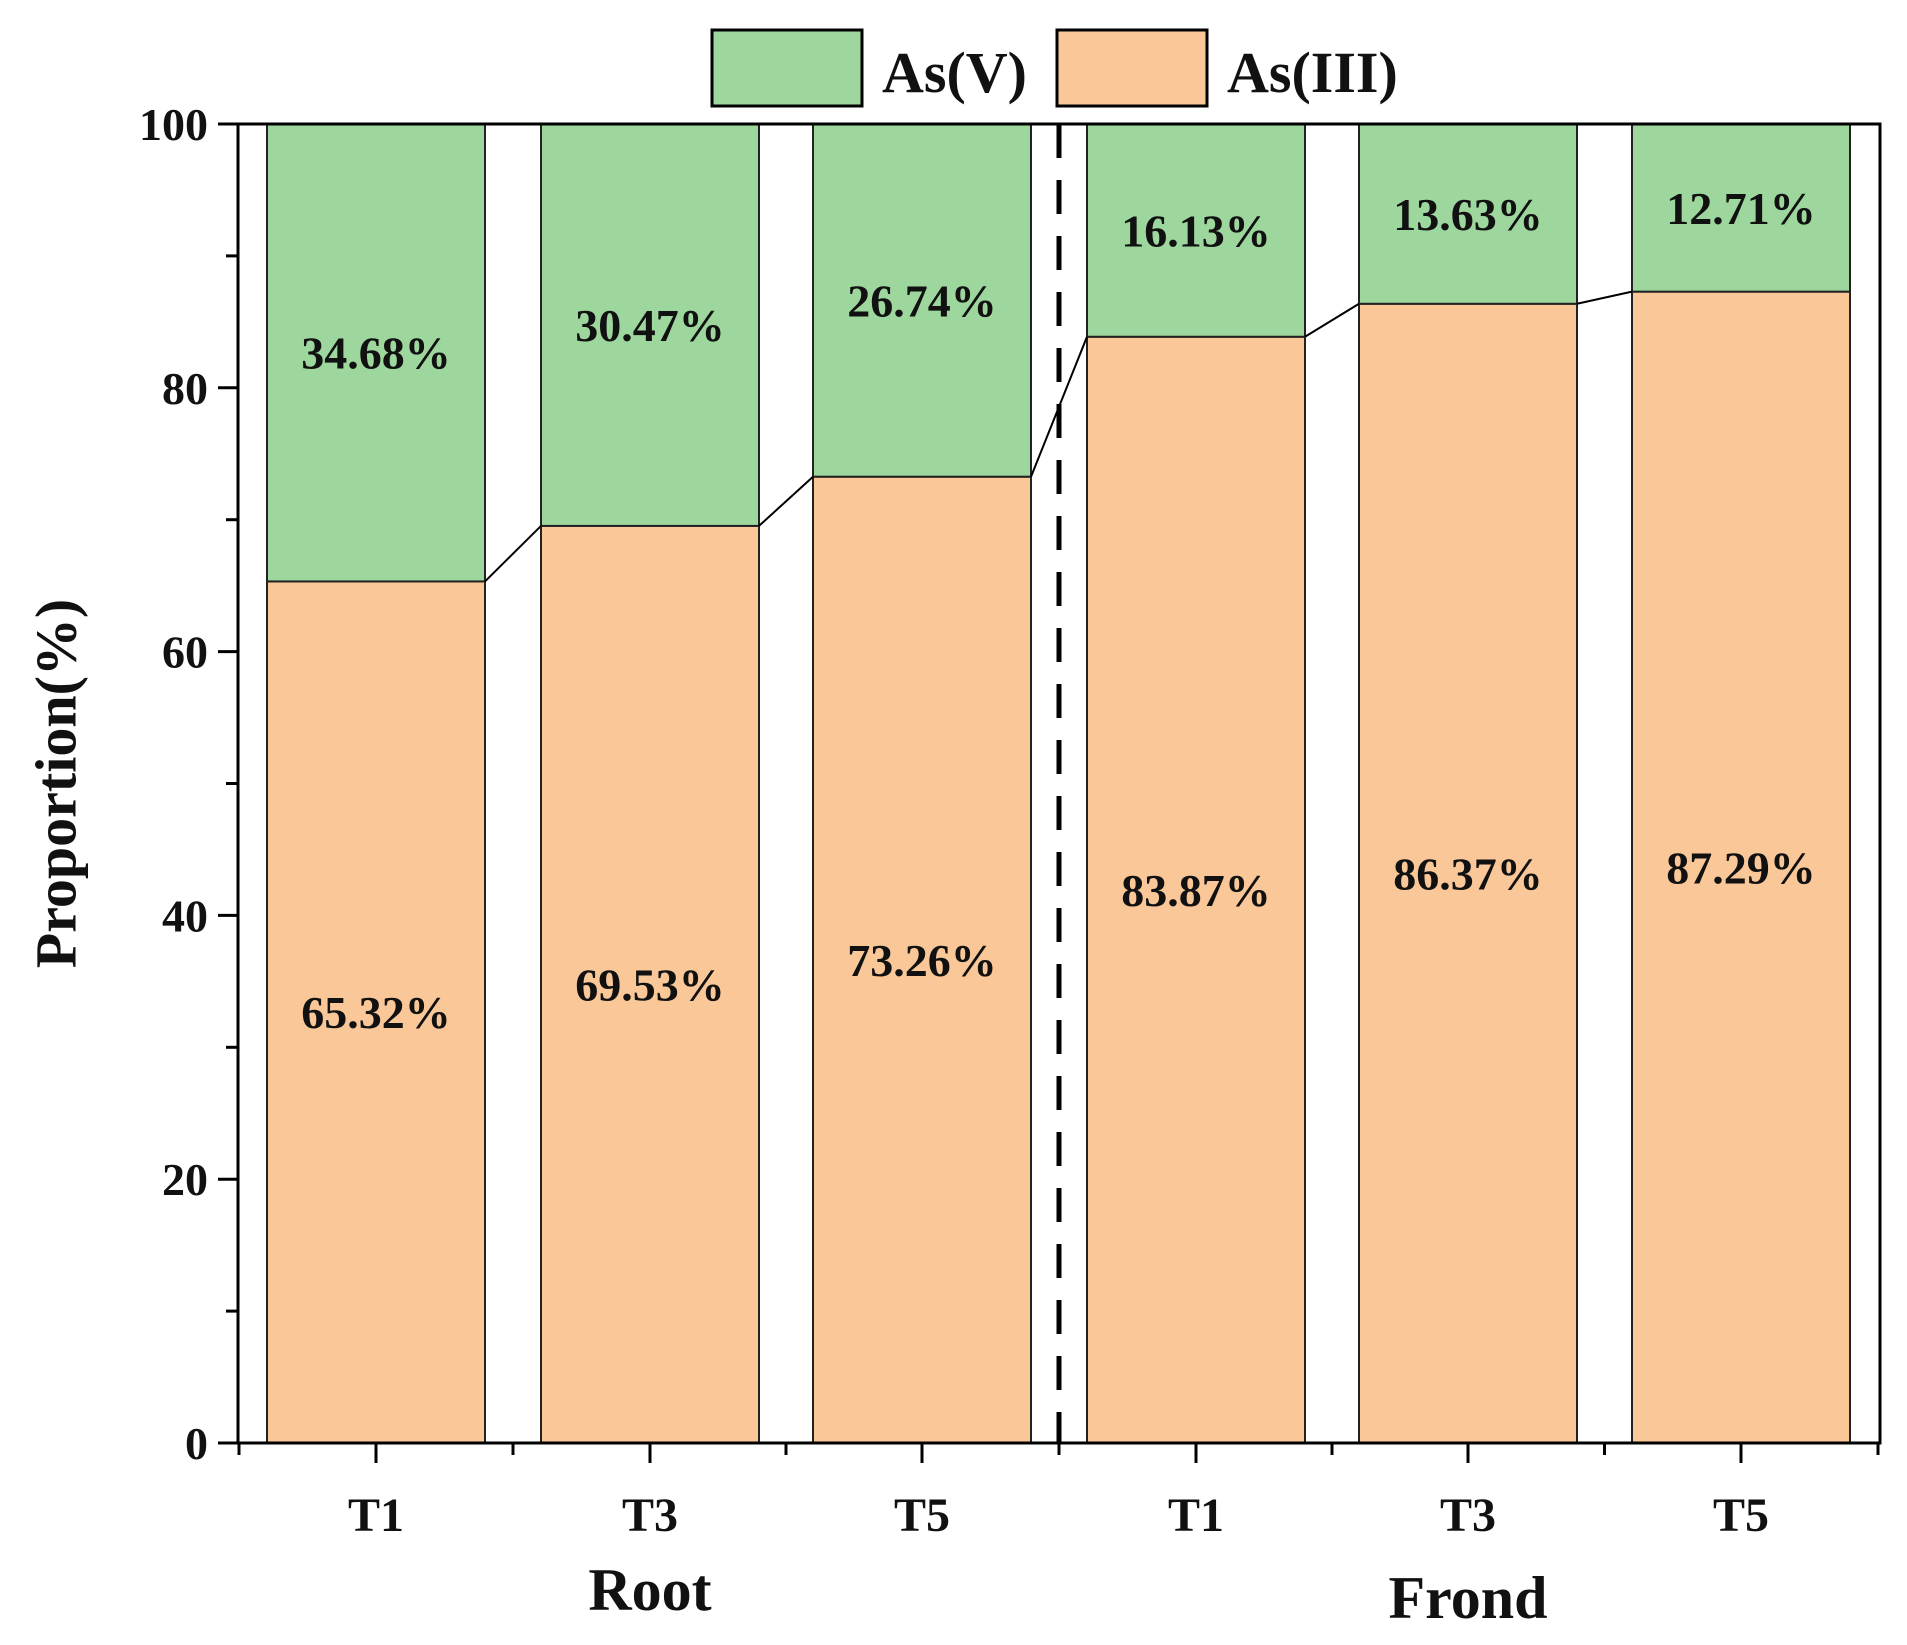  I want to click on value-label-as-iii-3: 73.26%, so click(922, 960).